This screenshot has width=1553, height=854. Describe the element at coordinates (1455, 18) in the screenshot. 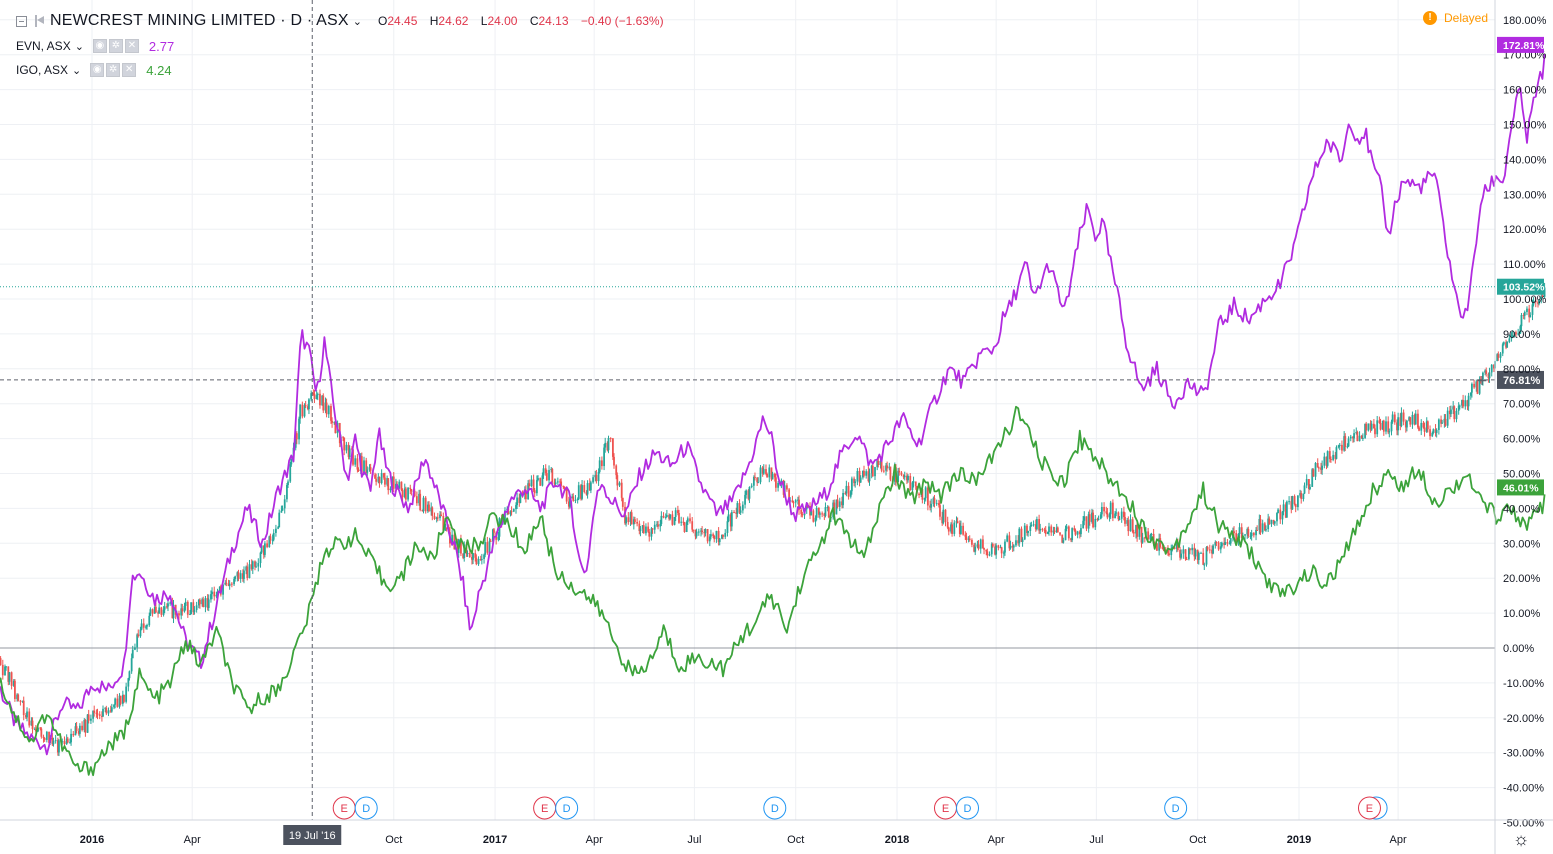

I see `delayed-indicator: ! Delayed` at that location.